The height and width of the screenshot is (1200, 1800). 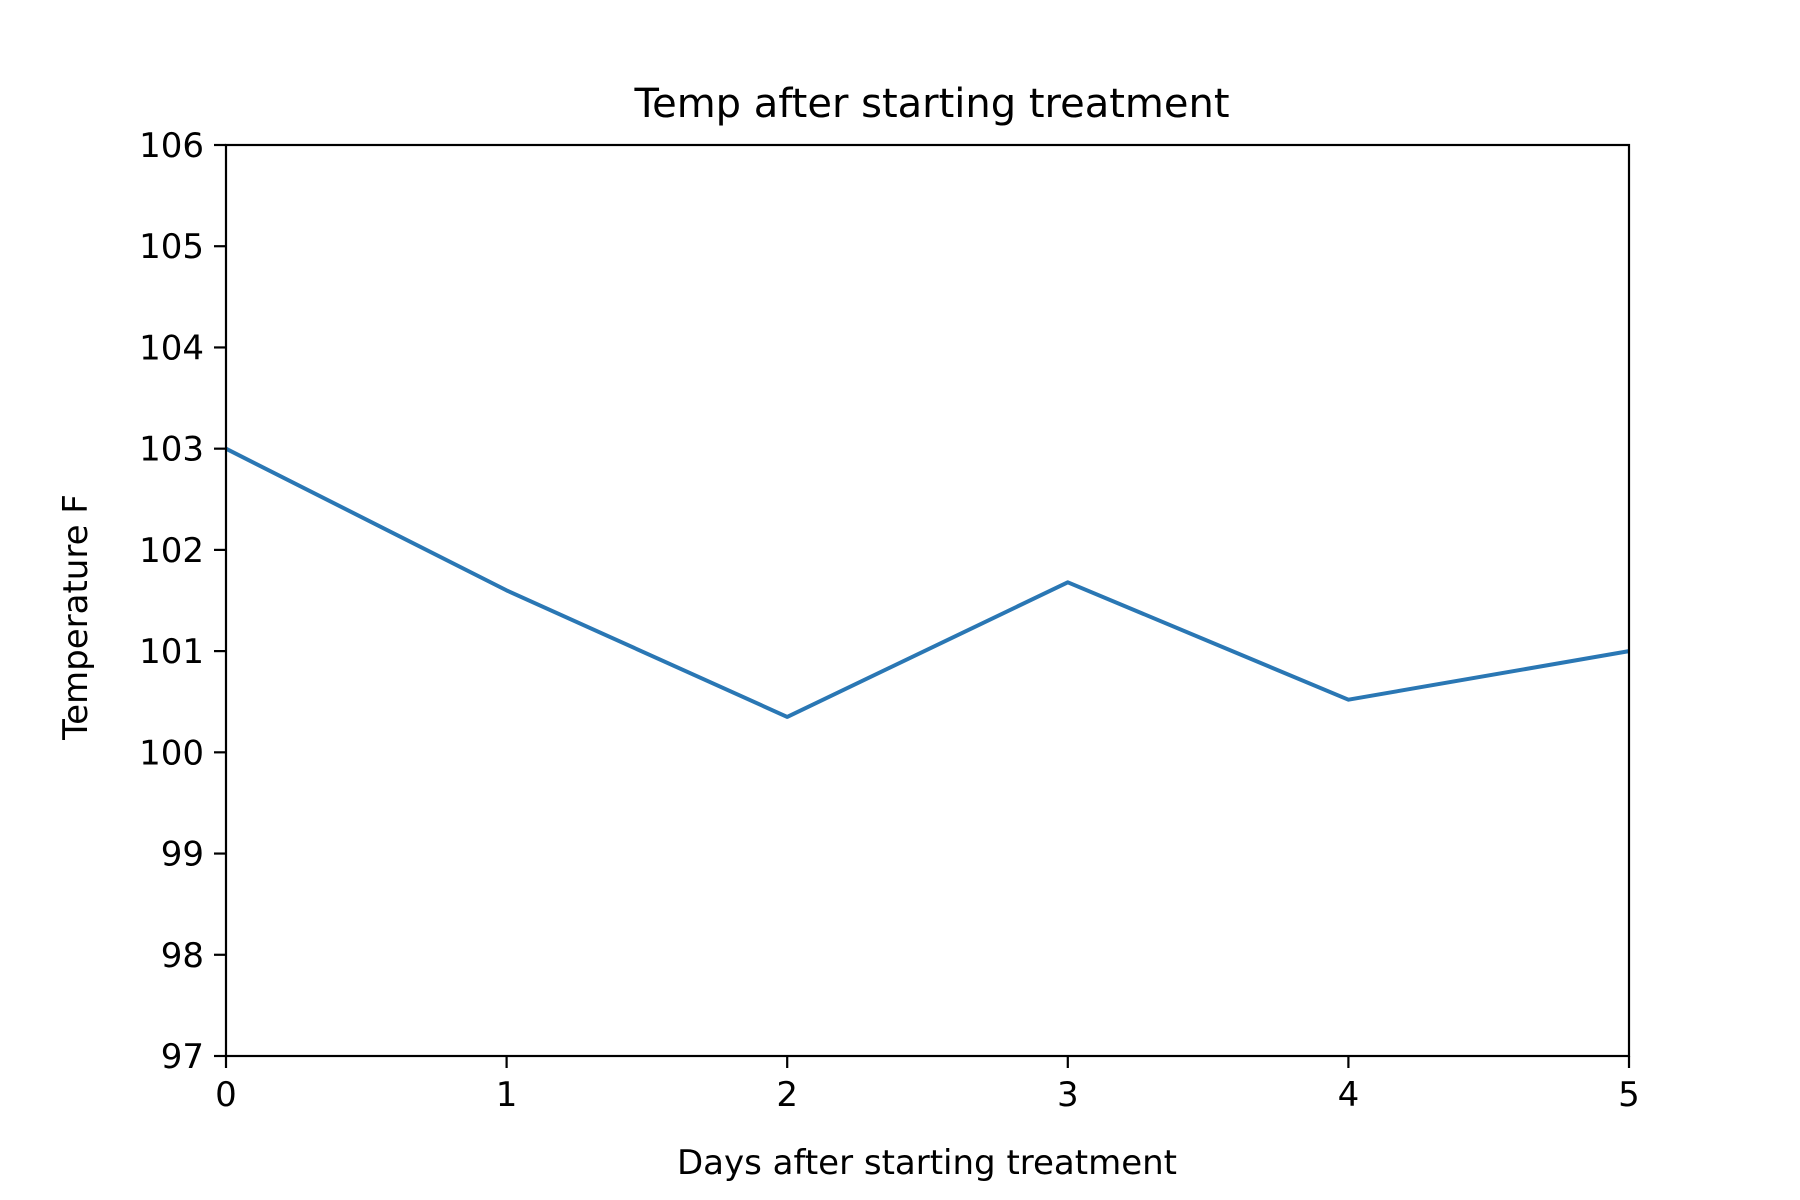 I want to click on y-tick-label: 106, so click(x=171, y=146).